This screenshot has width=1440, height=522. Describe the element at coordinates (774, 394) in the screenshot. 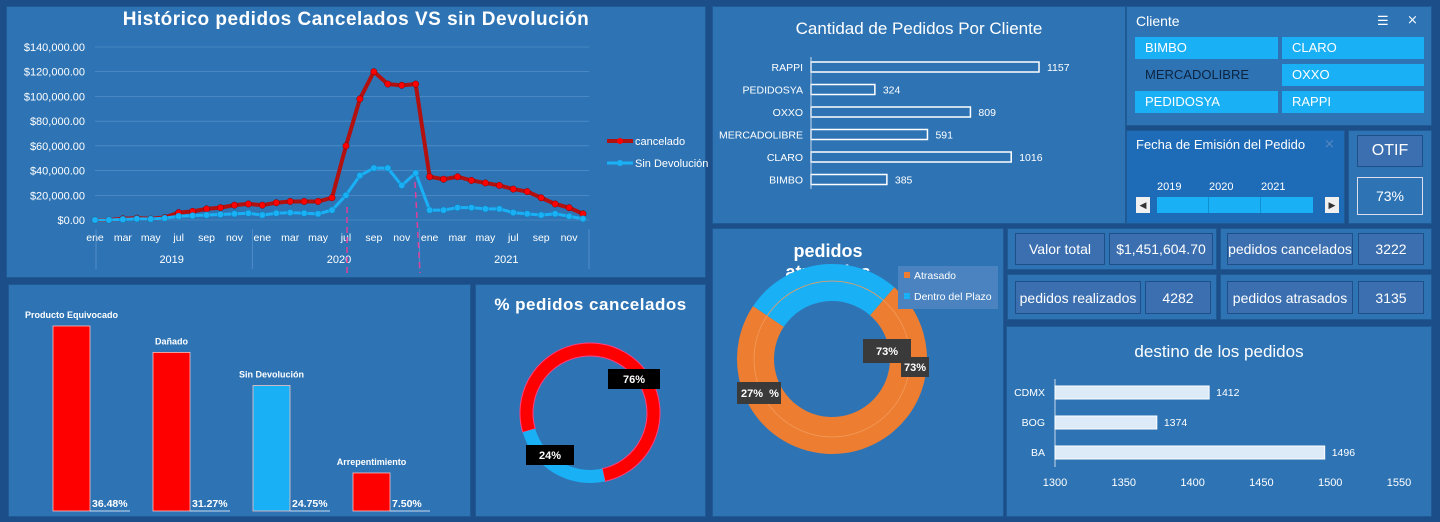

I see `donut-label-pct: %` at that location.